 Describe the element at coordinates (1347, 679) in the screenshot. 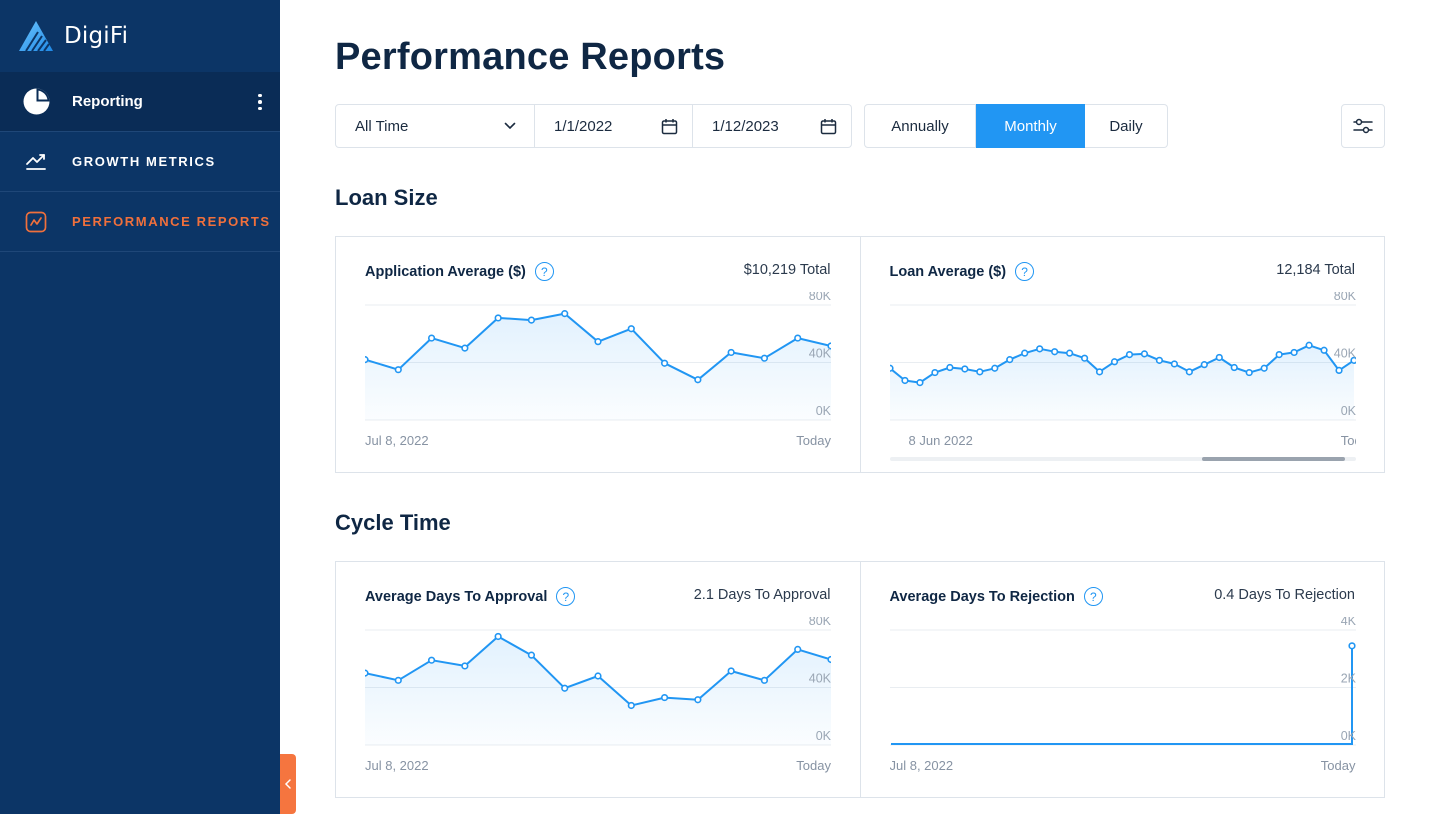

I see `y-tick-label: 2K` at that location.